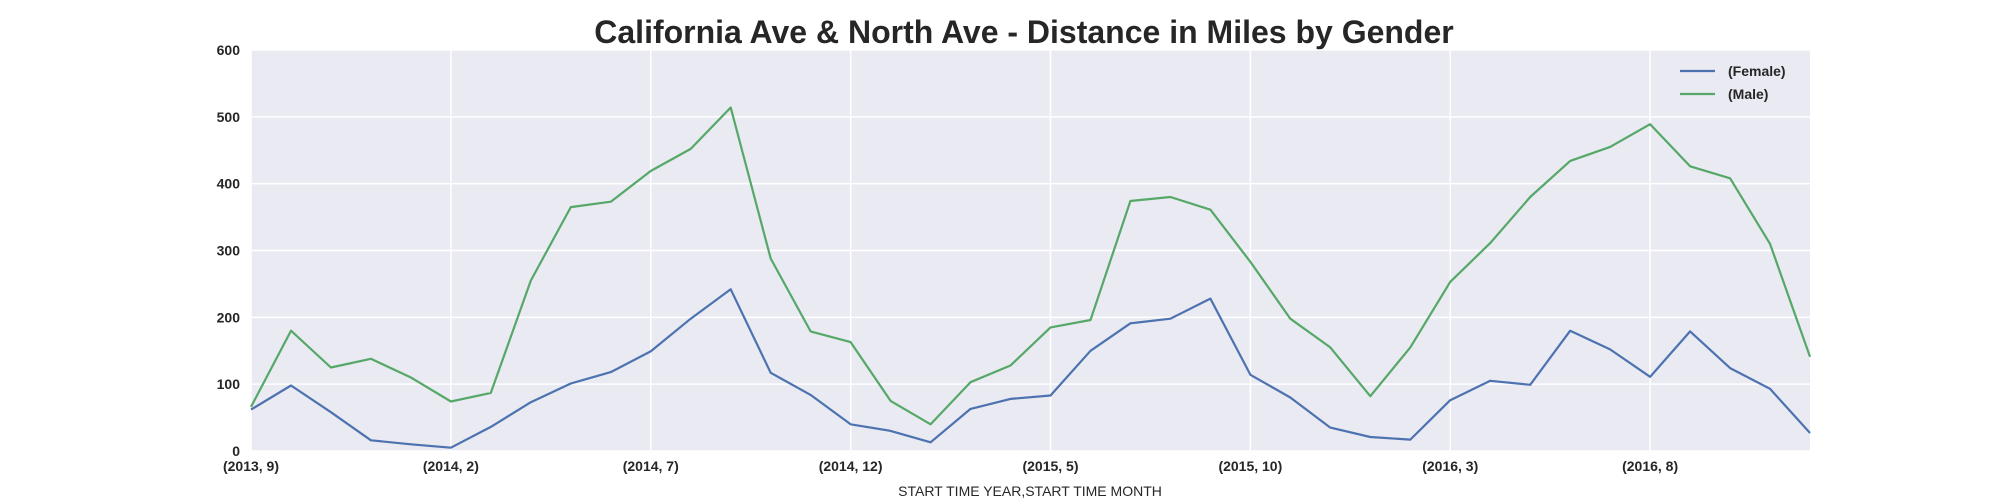 The image size is (2000, 500). I want to click on y-axis-ticks: 0 100 200 300 400 500 600, so click(229, 250).